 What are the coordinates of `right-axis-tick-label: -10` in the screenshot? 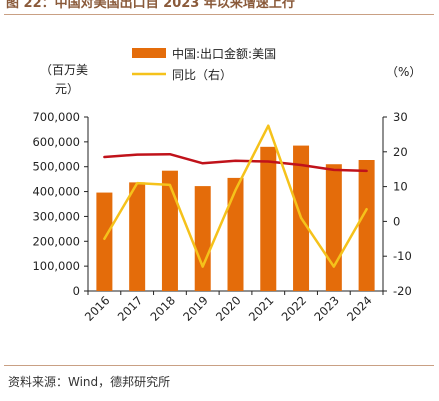 It's located at (402, 256).